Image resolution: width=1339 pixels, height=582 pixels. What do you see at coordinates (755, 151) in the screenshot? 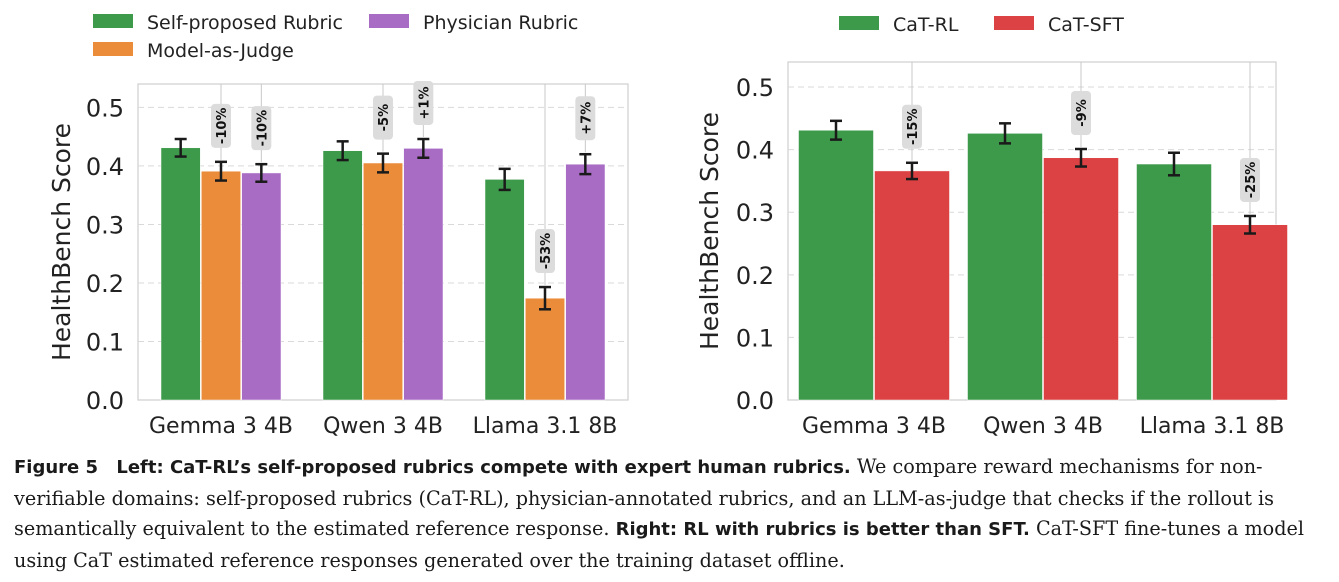
I see `right-ytick-label: 0.4` at bounding box center [755, 151].